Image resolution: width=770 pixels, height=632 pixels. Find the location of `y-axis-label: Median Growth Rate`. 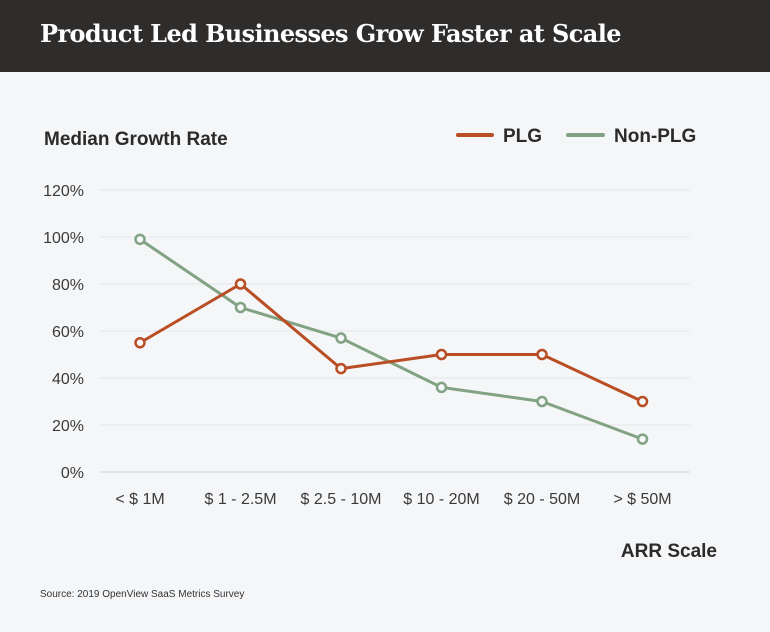

y-axis-label: Median Growth Rate is located at coordinates (136, 139).